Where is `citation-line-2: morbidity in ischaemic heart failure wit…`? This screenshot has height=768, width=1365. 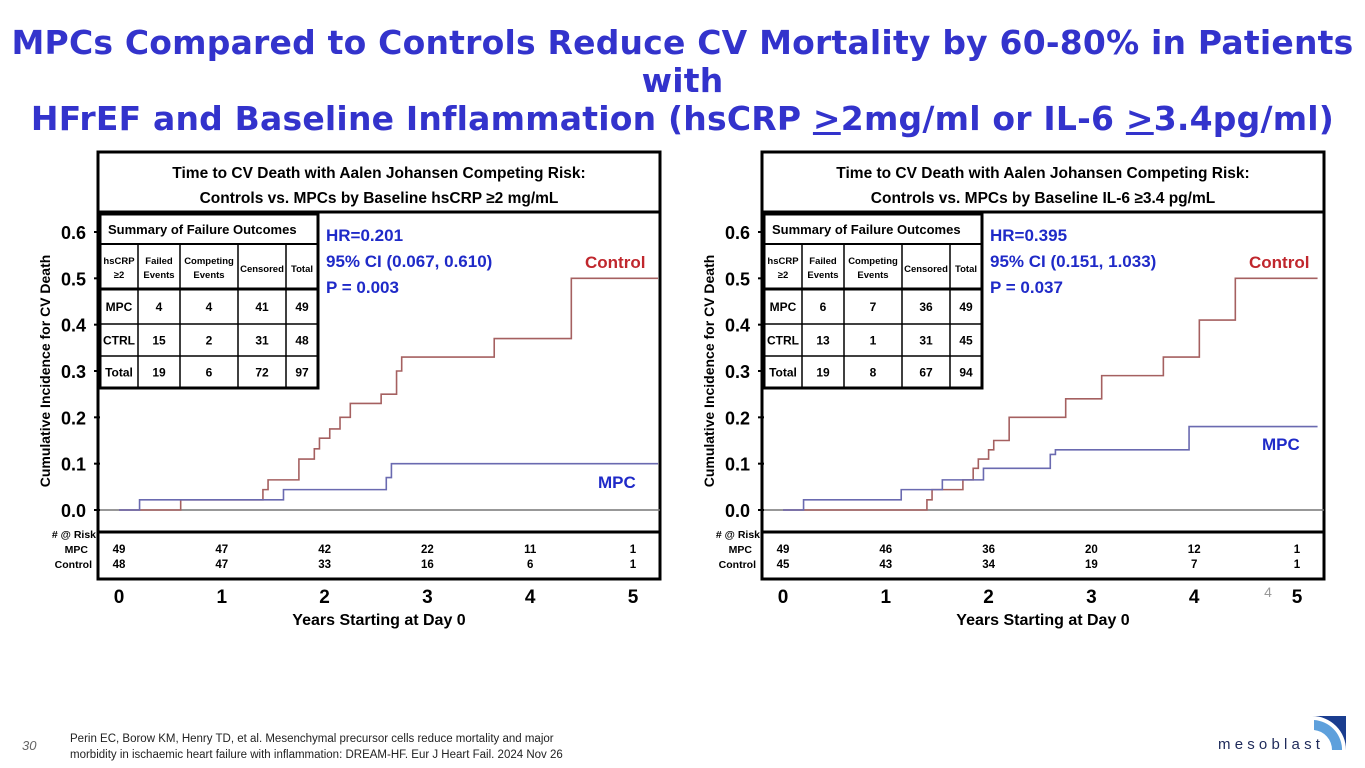
citation-line-2: morbidity in ischaemic heart failure wit… is located at coordinates (316, 755).